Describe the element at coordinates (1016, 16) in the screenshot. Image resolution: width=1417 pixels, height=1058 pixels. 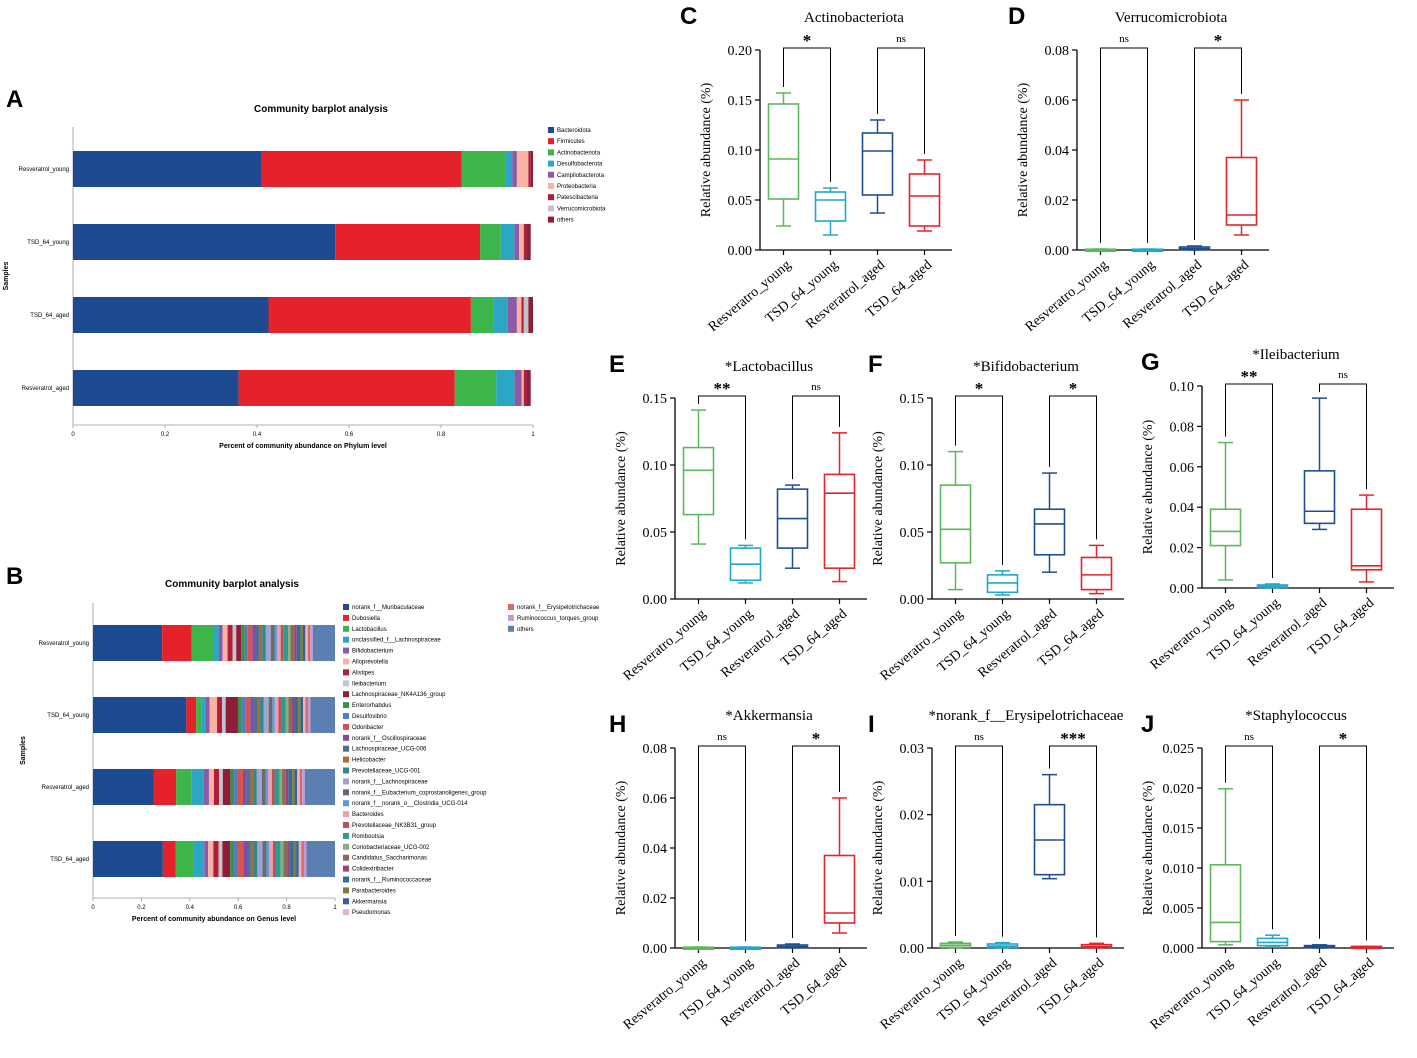
I see `panel-label-D: D` at that location.